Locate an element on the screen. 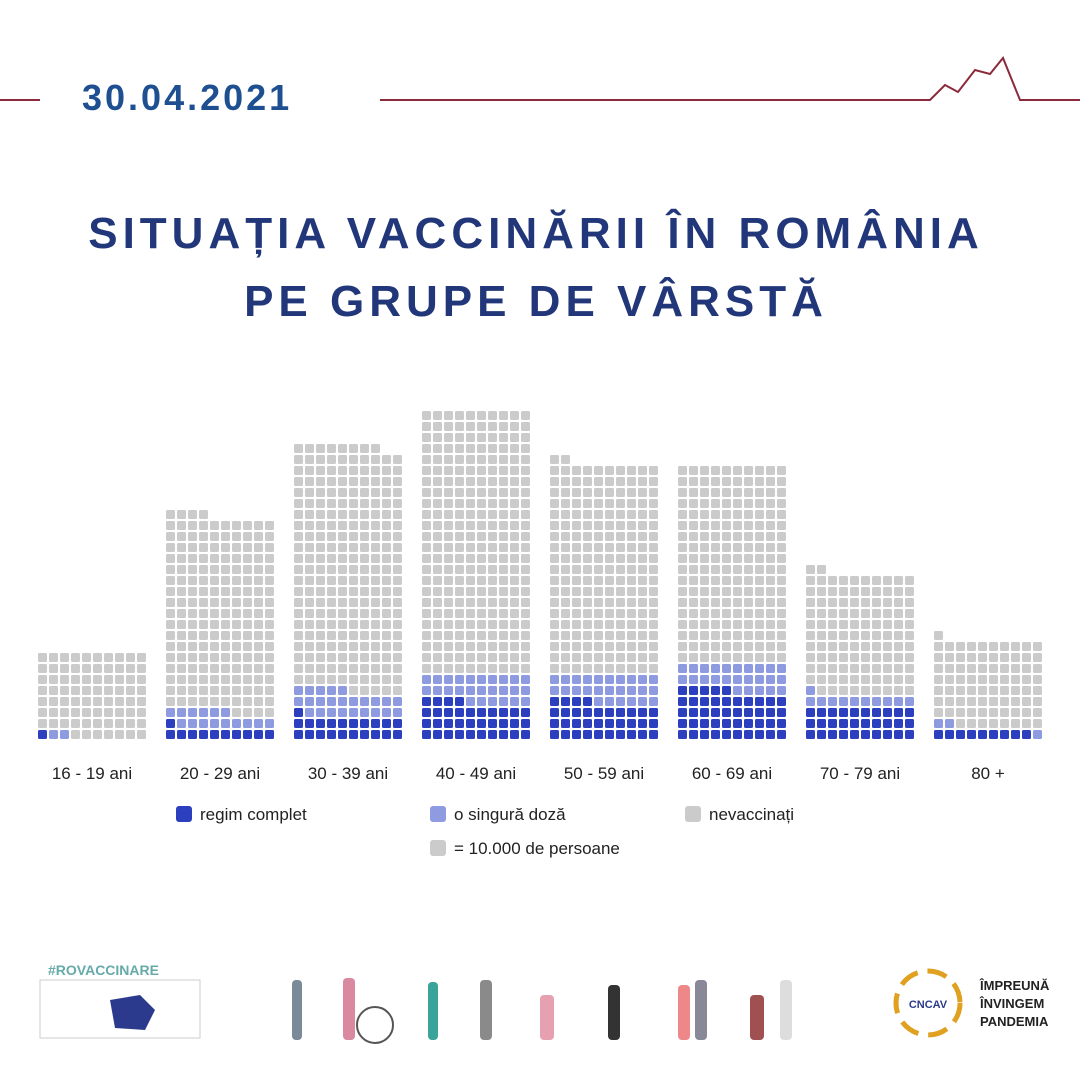 This screenshot has width=1080, height=1080. legend-label: regim complet is located at coordinates (253, 814).